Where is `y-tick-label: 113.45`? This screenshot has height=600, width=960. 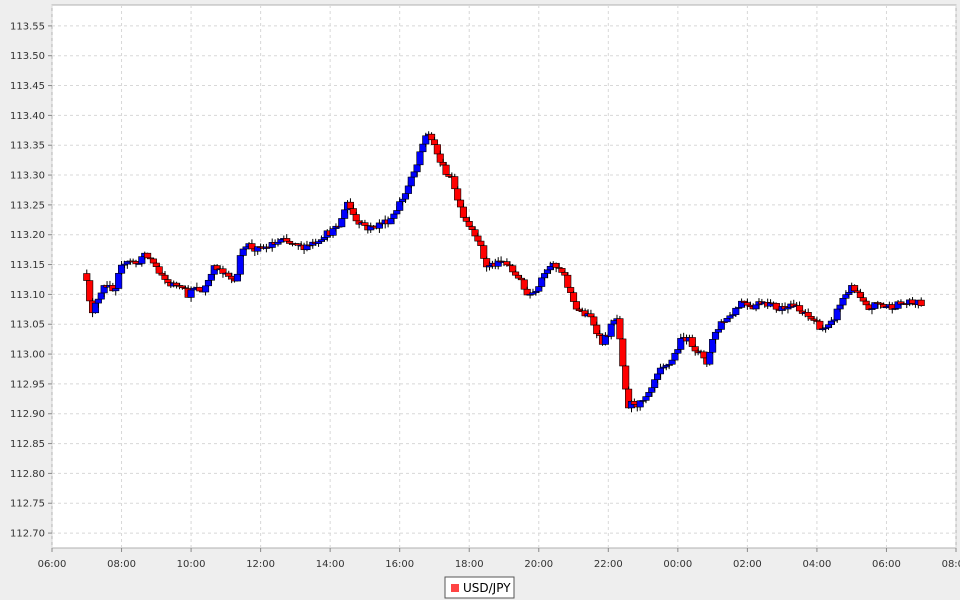
y-tick-label: 113.45 is located at coordinates (27, 86).